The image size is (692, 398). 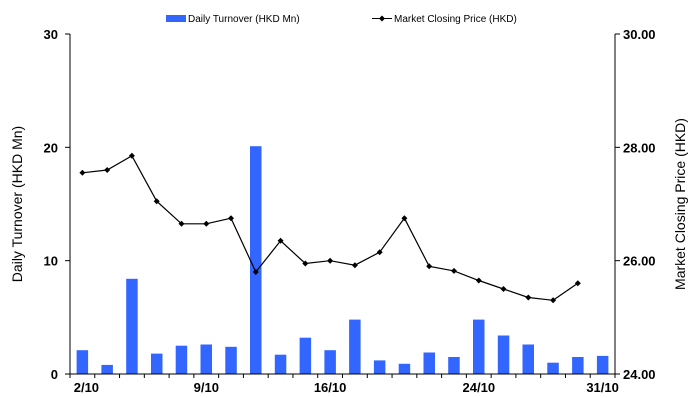 What do you see at coordinates (17, 204) in the screenshot?
I see `left-axis-title: Daily Turnover (HKD Mn)` at bounding box center [17, 204].